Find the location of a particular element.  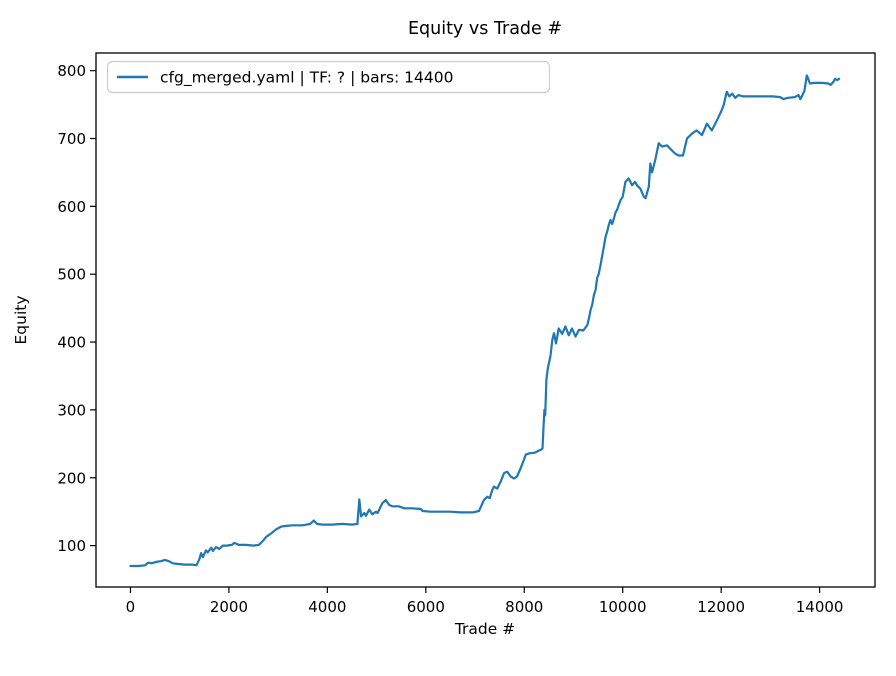

y-tick-label: 600 is located at coordinates (71, 207).